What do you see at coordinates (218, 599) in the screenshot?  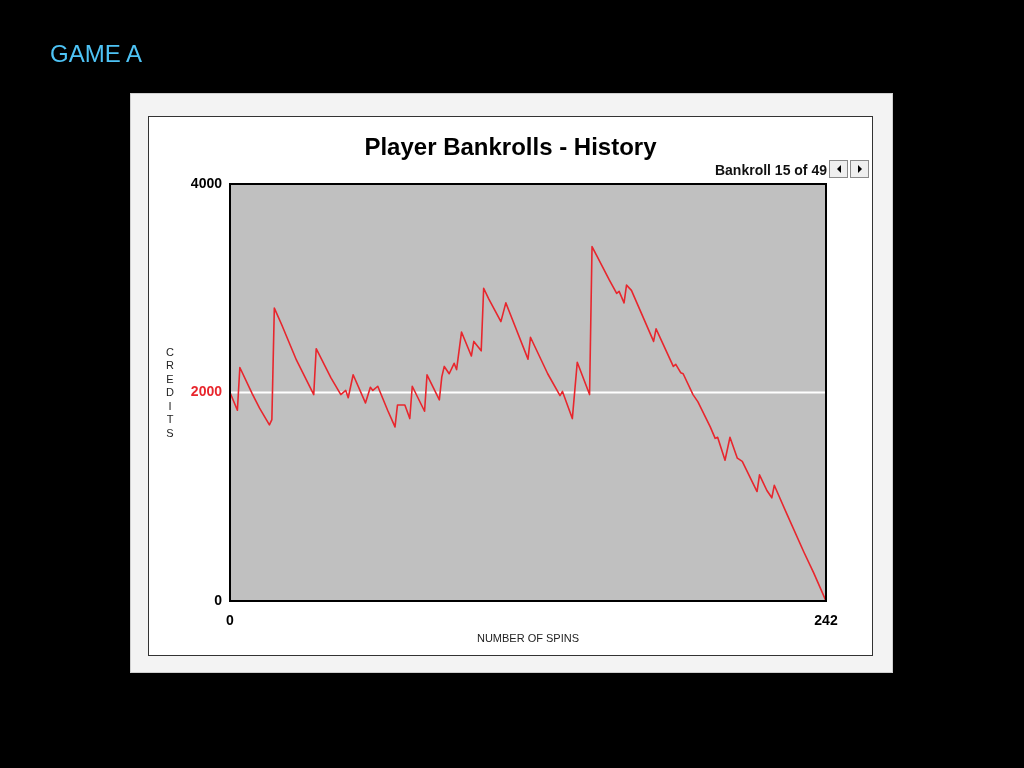 I see `y-tick-label: 0` at bounding box center [218, 599].